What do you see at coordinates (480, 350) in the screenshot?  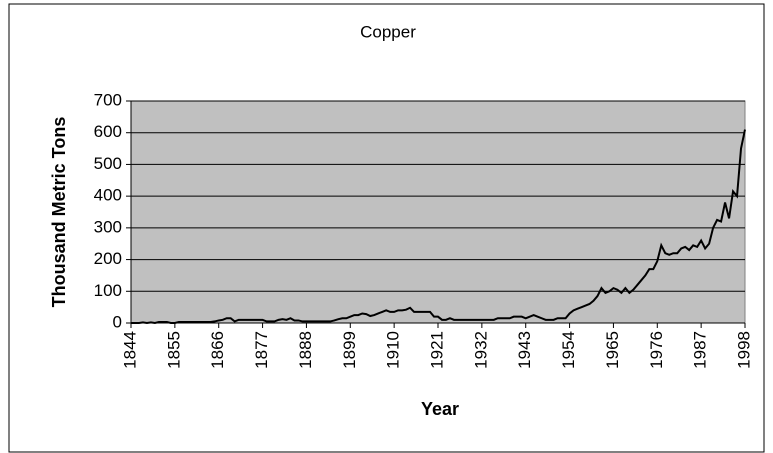 I see `x-tick-label: 1932` at bounding box center [480, 350].